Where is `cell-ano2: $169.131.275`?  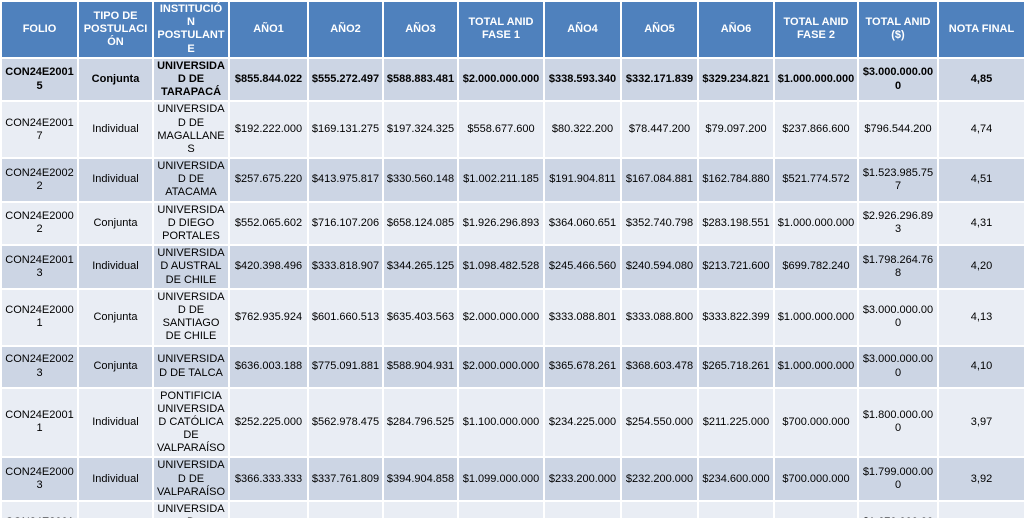
cell-ano2: $169.131.275 is located at coordinates (345, 130).